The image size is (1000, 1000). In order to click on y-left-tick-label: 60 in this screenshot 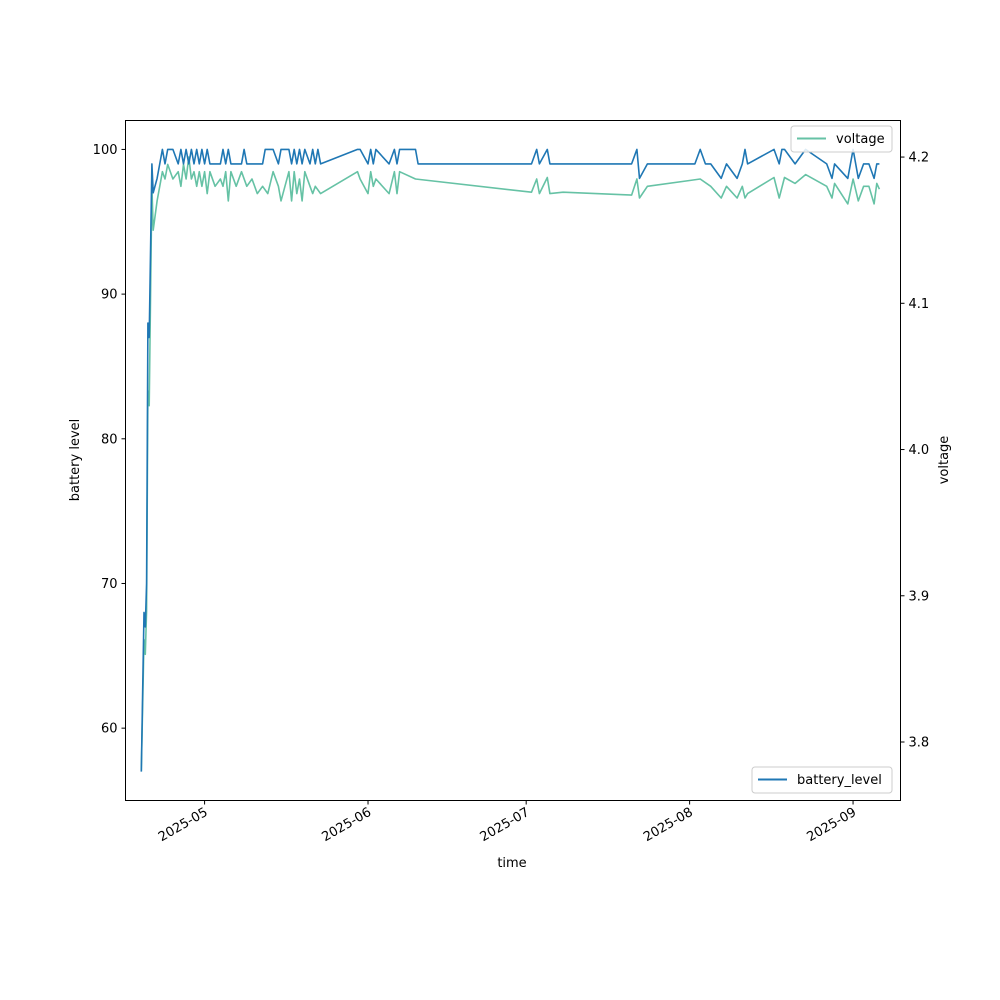, I will do `click(109, 729)`.